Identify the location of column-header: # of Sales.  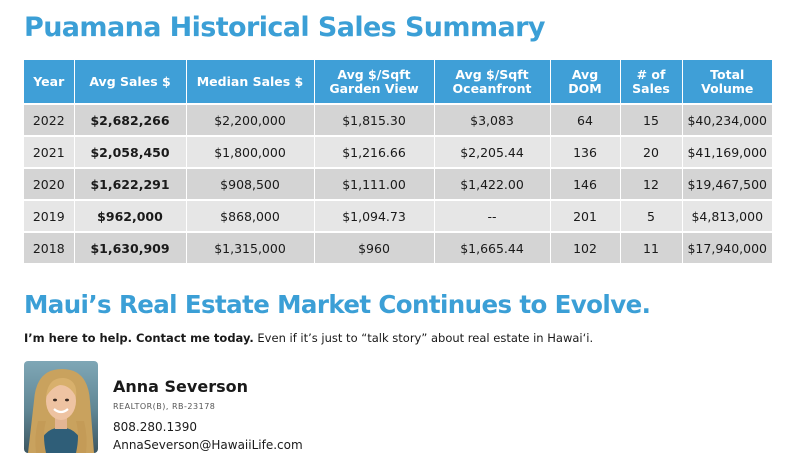
(651, 82).